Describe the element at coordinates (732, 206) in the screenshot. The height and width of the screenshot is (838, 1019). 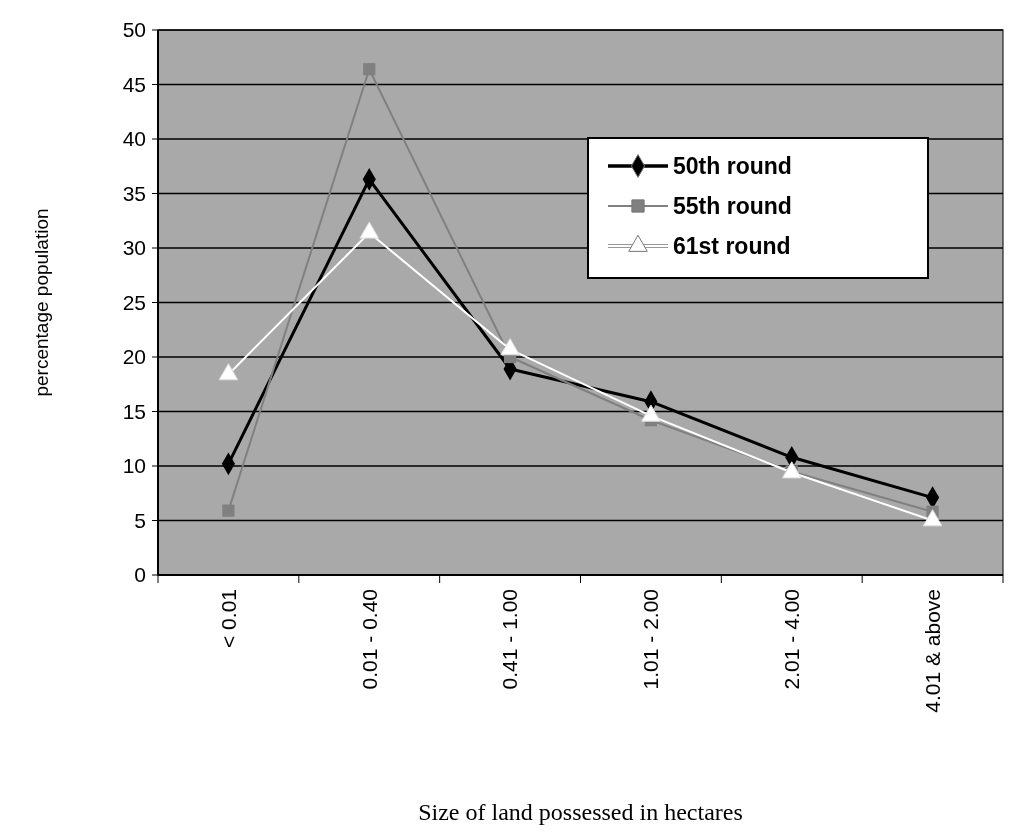
I see `legend-label: 55th round` at that location.